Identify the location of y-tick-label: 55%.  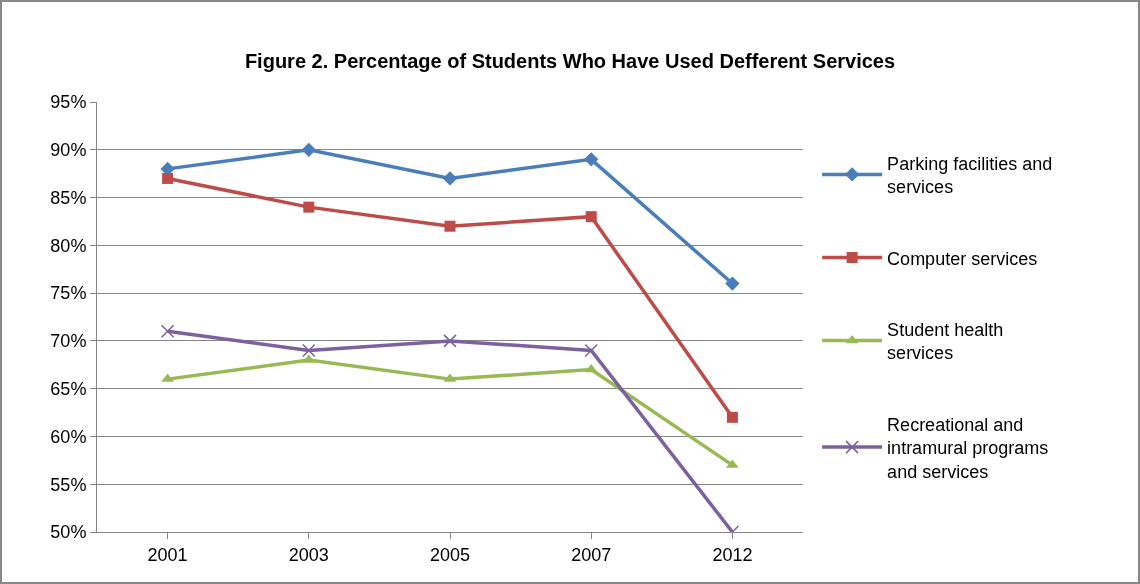
(68, 484).